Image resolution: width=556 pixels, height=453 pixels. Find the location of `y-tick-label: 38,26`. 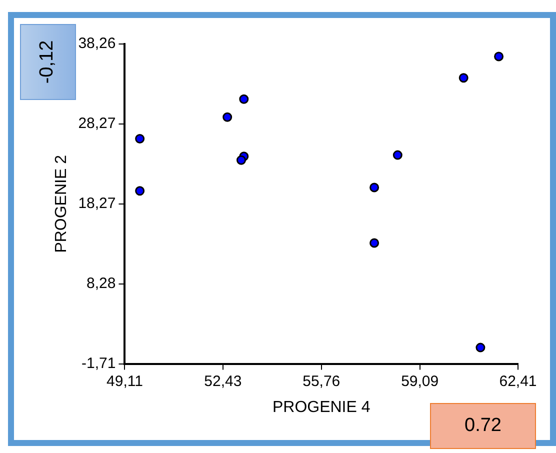

y-tick-label: 38,26 is located at coordinates (97, 43).